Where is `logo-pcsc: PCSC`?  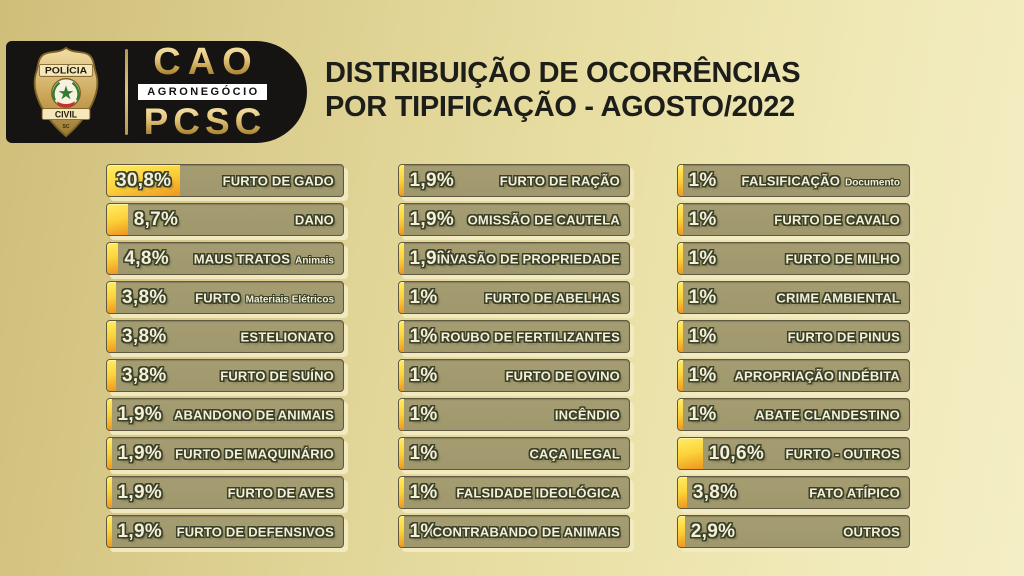
logo-pcsc: PCSC is located at coordinates (205, 122).